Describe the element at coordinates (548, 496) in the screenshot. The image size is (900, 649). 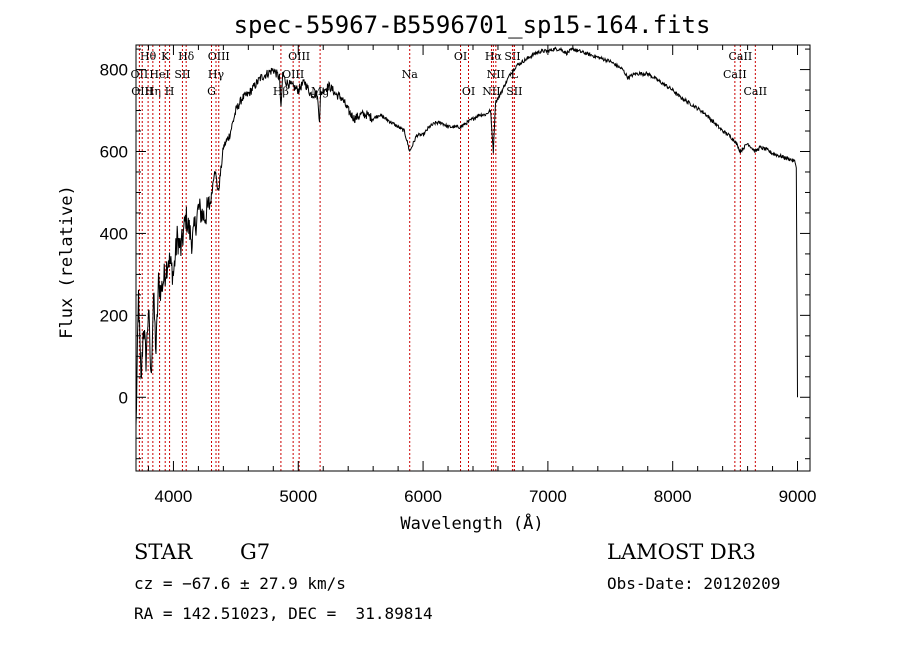
I see `x-tick-label-3: 7000` at that location.